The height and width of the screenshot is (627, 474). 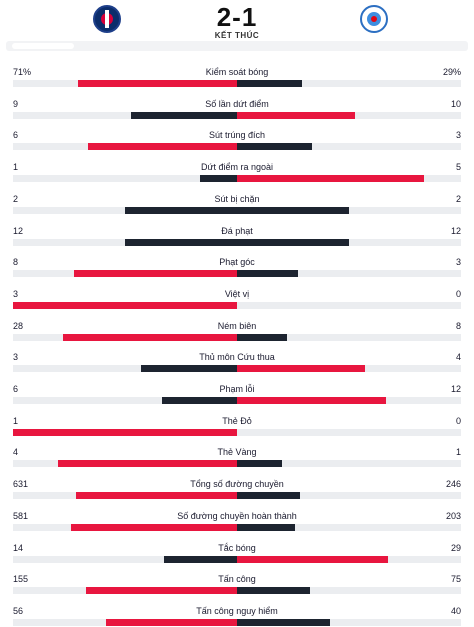 I want to click on away-stat-value: 203, so click(x=453, y=515).